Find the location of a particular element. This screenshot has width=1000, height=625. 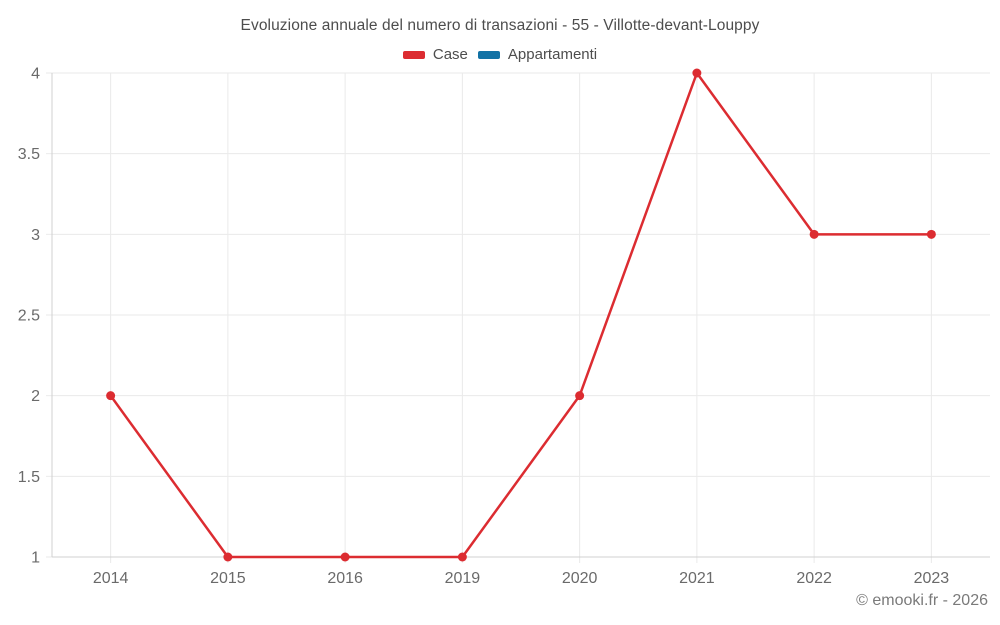

y-tick-label: 4 is located at coordinates (35, 74).